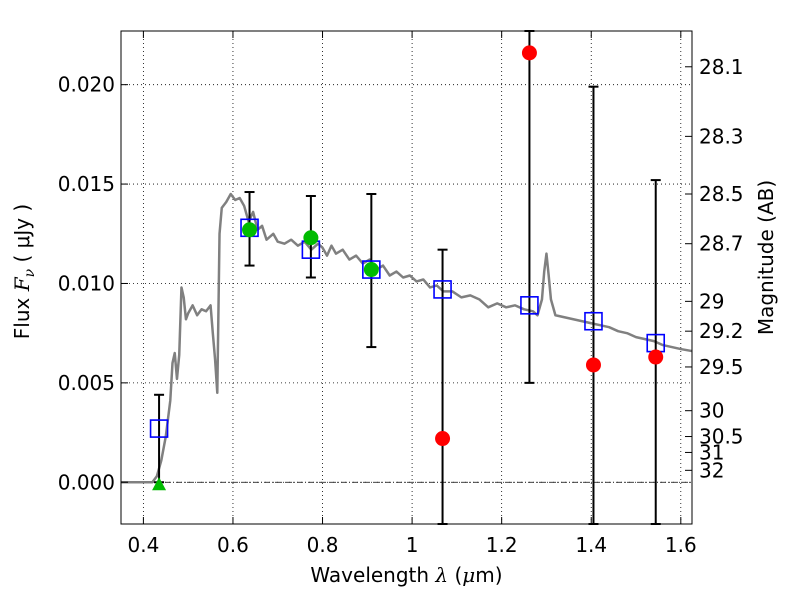 This screenshot has height=600, width=800. What do you see at coordinates (24, 271) in the screenshot?
I see `y-axis-label: Flux Fν ( μJy )` at bounding box center [24, 271].